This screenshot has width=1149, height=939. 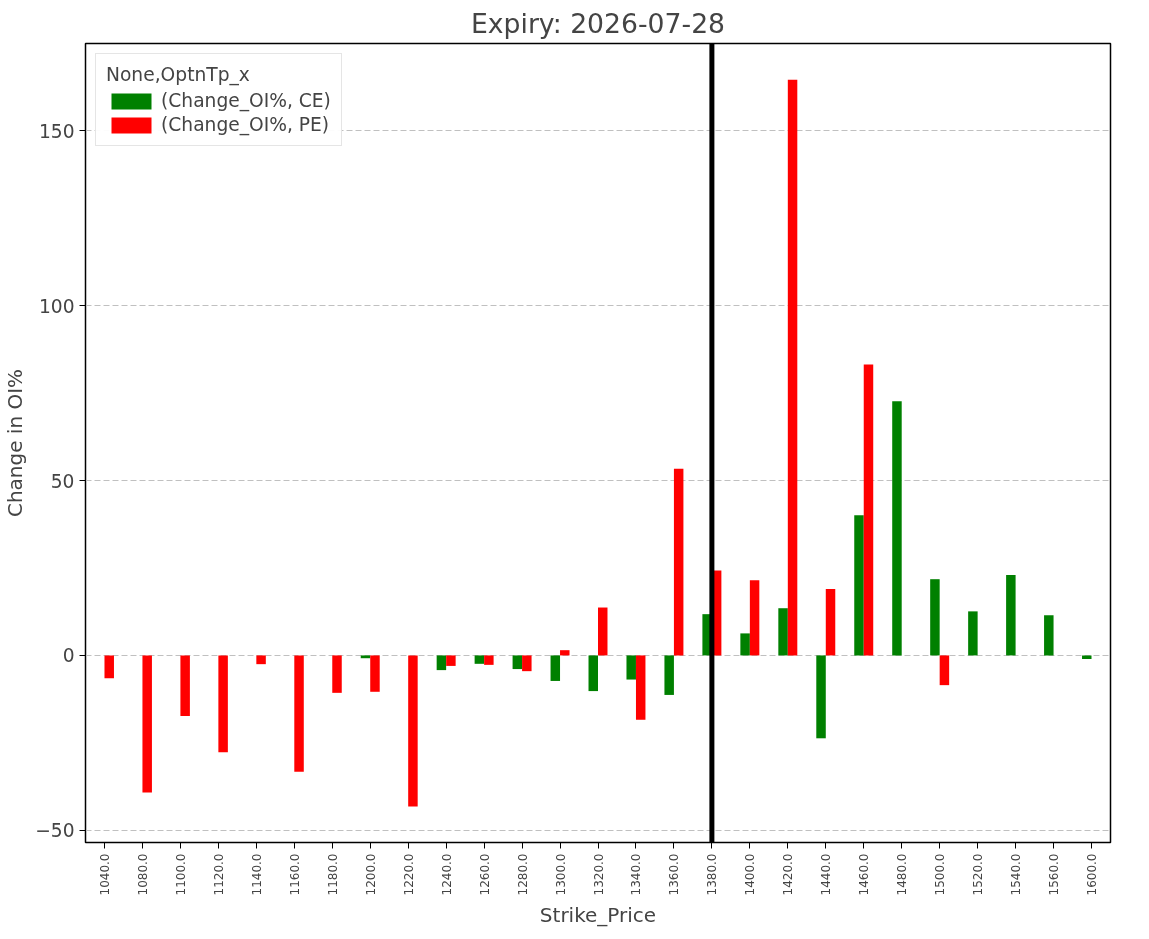 I want to click on y-tick-label: 0, so click(x=68, y=656).